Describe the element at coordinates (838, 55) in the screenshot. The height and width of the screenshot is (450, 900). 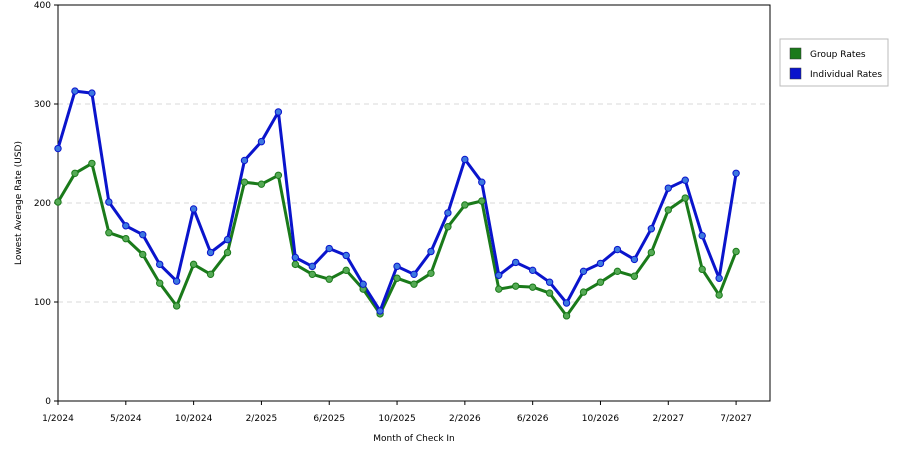
I see `legend-label: Group Rates` at that location.